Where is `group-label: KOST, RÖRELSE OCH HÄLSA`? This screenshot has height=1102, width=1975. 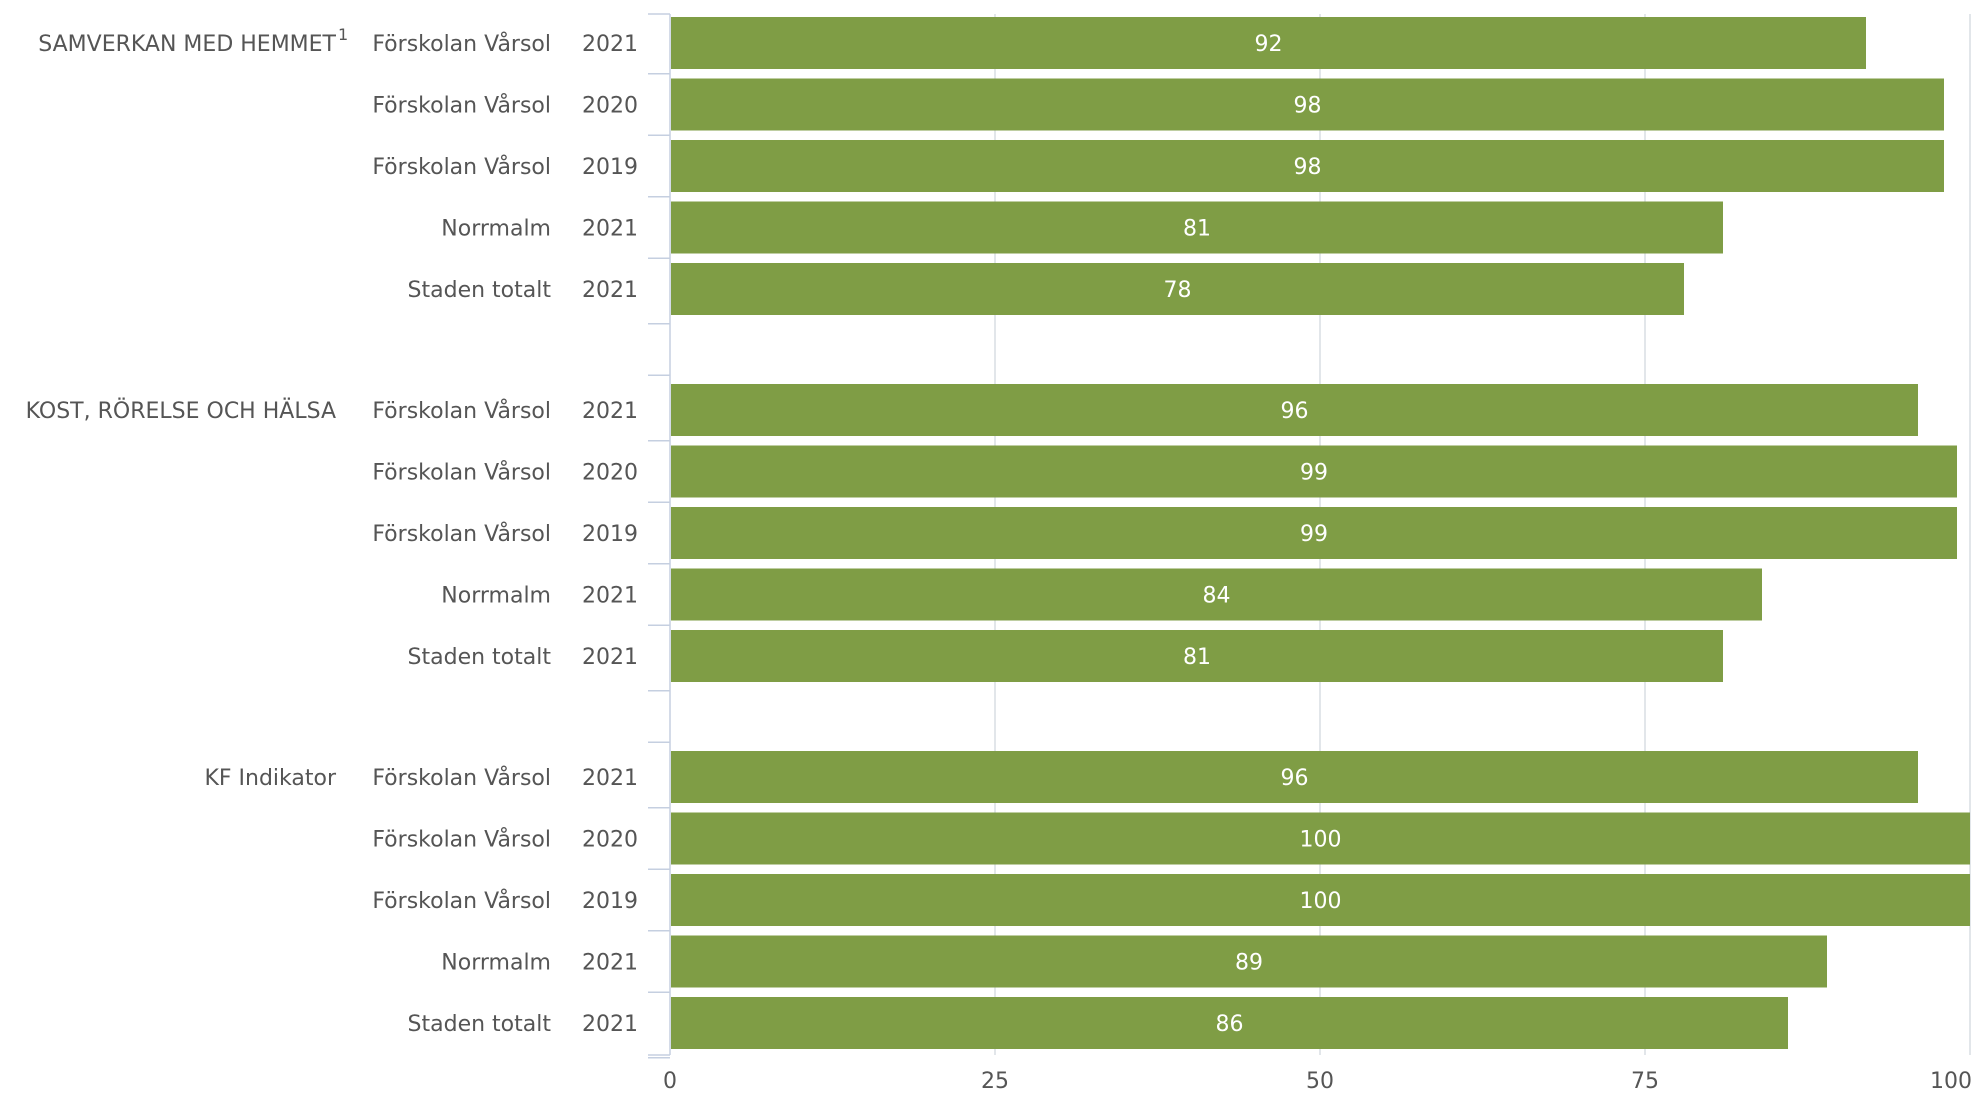
group-label: KOST, RÖRELSE OCH HÄLSA is located at coordinates (181, 411).